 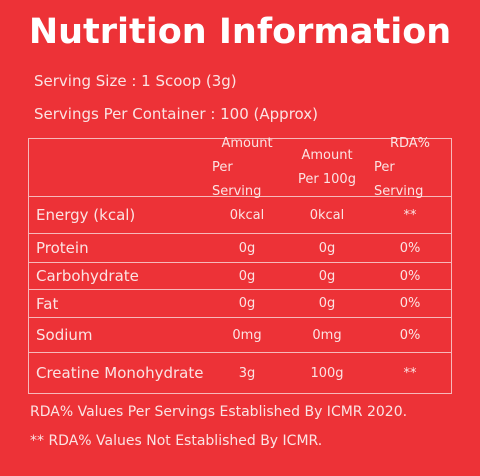 What do you see at coordinates (247, 335) in the screenshot?
I see `per-serving-value: 0mg` at bounding box center [247, 335].